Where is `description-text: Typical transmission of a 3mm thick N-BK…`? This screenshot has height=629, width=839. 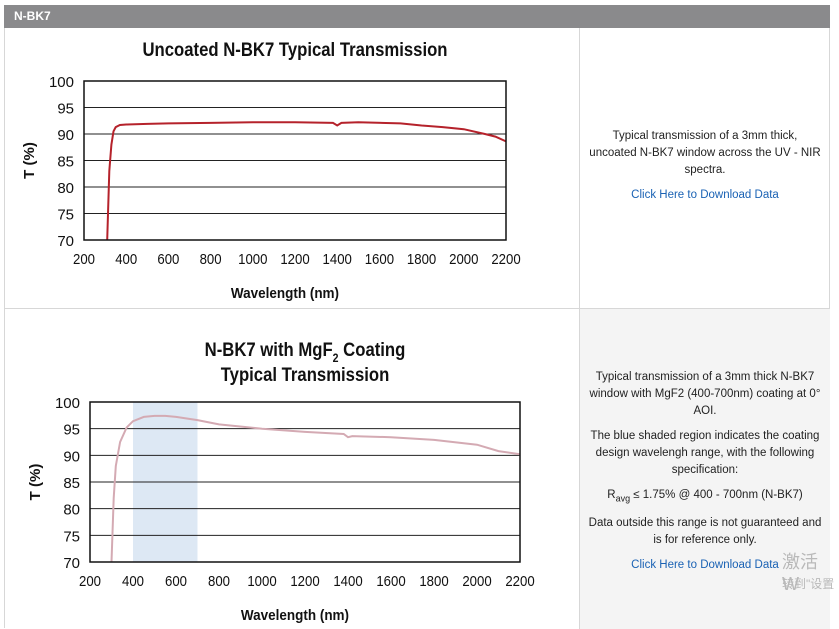 description-text: Typical transmission of a 3mm thick N-BK… is located at coordinates (705, 394).